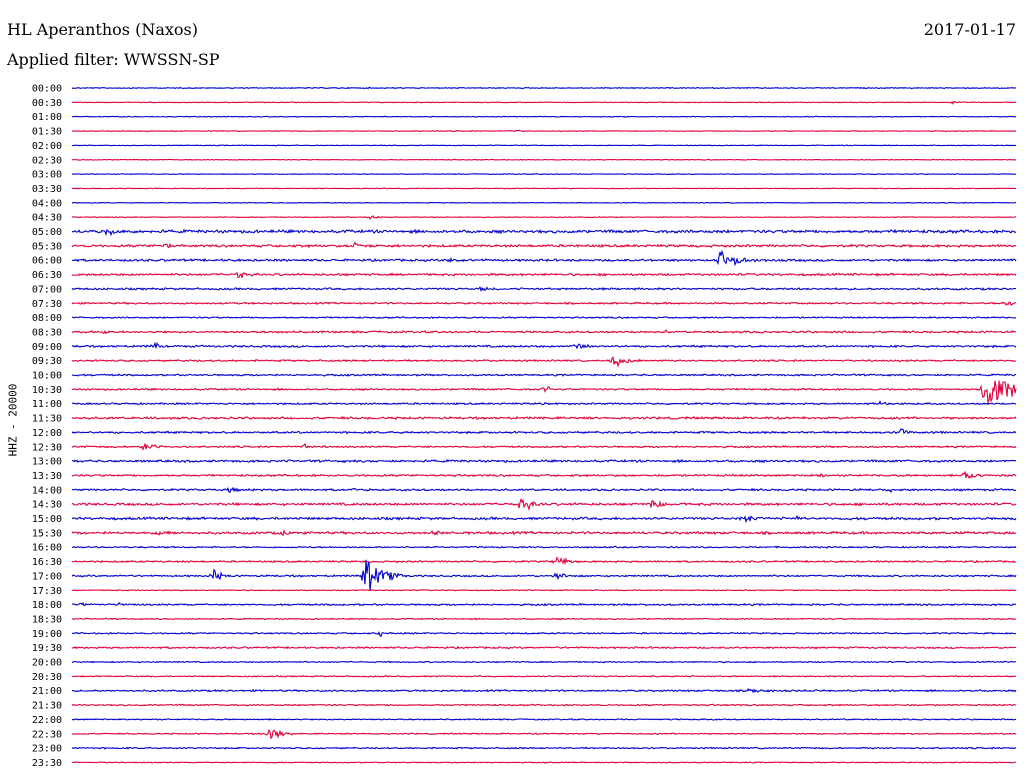 This screenshot has width=1024, height=780. Describe the element at coordinates (47, 89) in the screenshot. I see `time-tick-label: 00:00` at that location.